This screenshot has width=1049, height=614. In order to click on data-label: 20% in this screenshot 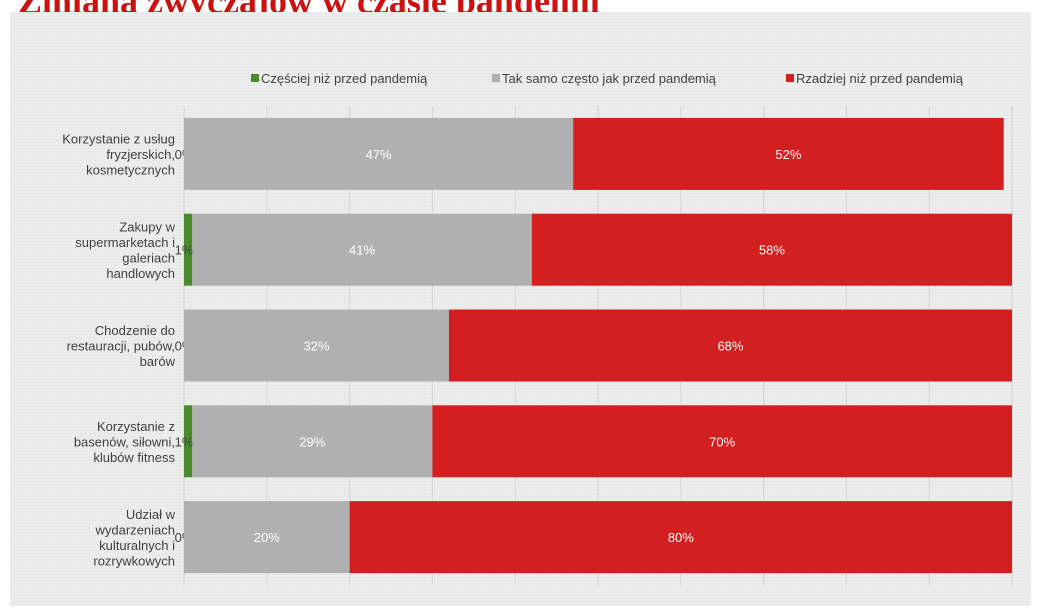, I will do `click(267, 537)`.